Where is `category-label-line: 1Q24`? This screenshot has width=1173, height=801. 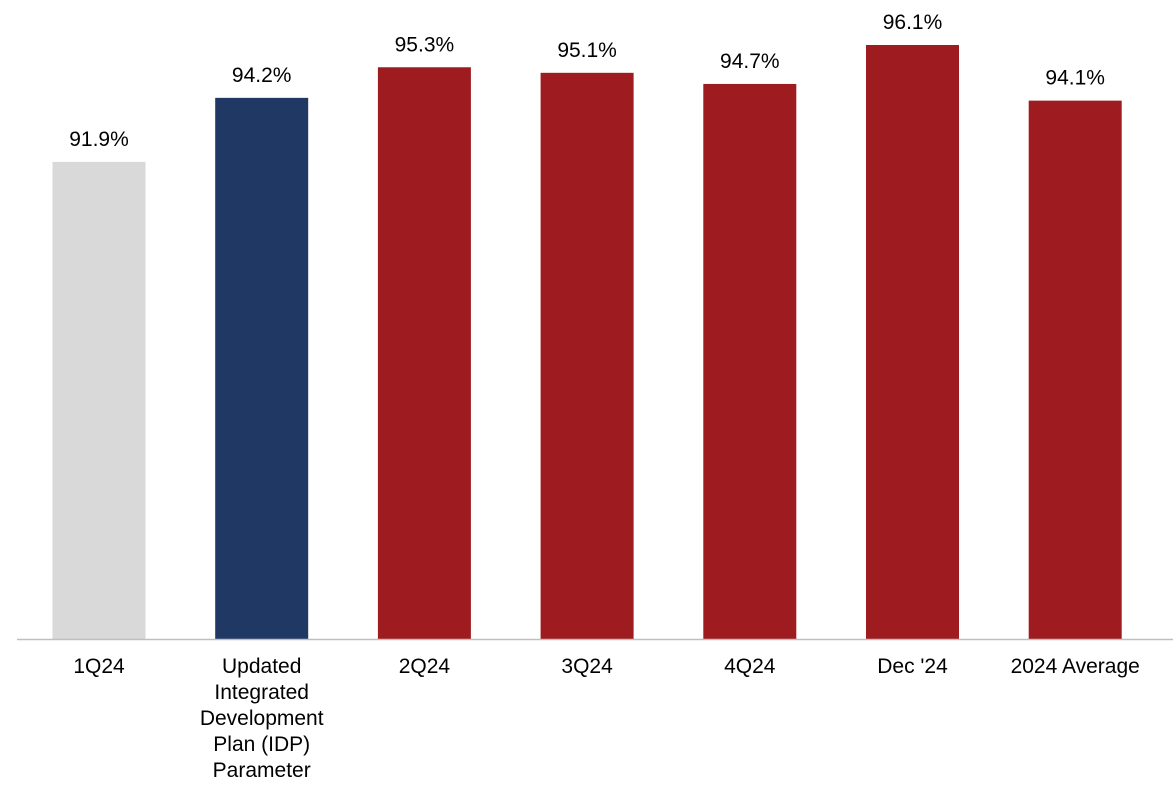 category-label-line: 1Q24 is located at coordinates (99, 666).